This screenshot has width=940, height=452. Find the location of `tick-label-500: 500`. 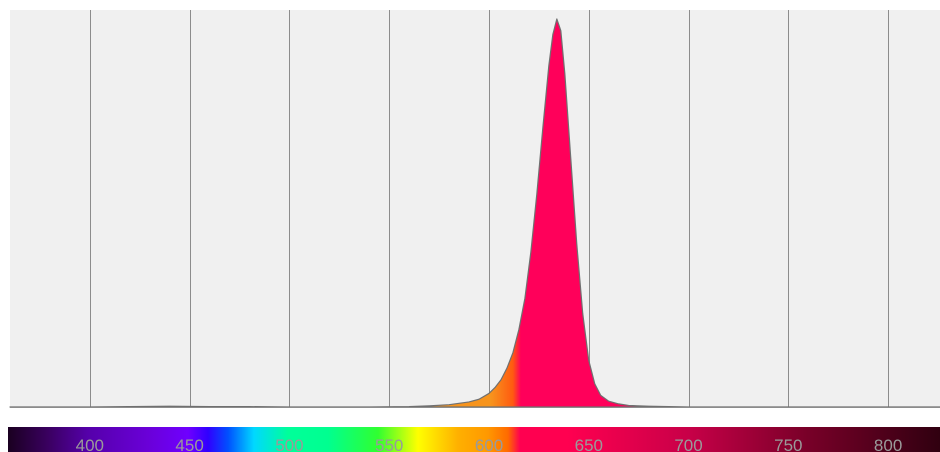

tick-label-500: 500 is located at coordinates (289, 444).